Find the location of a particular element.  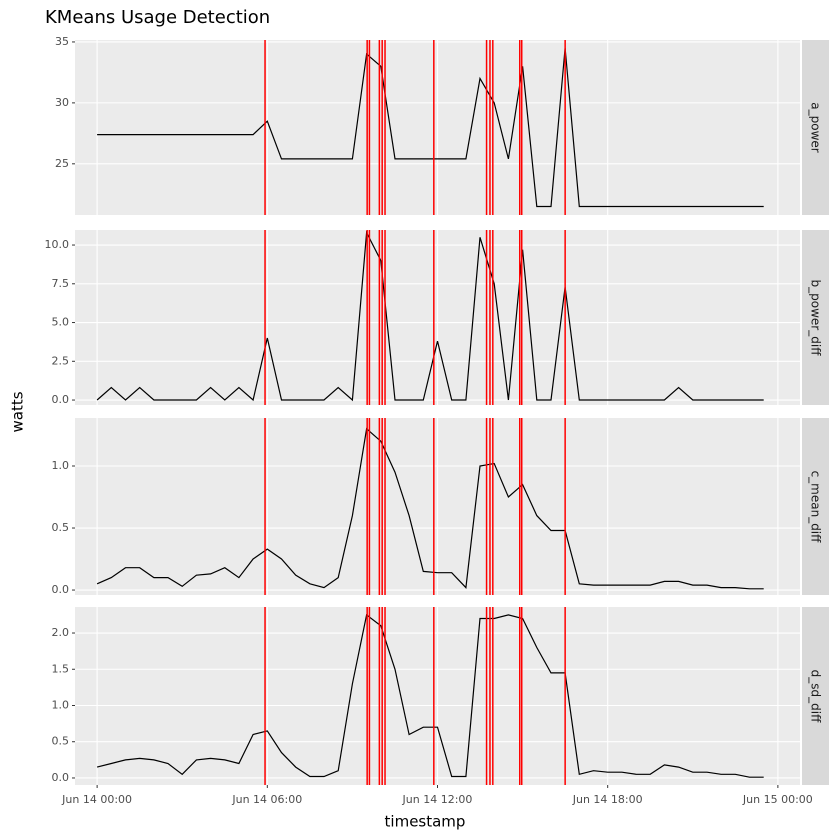

y-tick-label: 7.5 is located at coordinates (61, 283).